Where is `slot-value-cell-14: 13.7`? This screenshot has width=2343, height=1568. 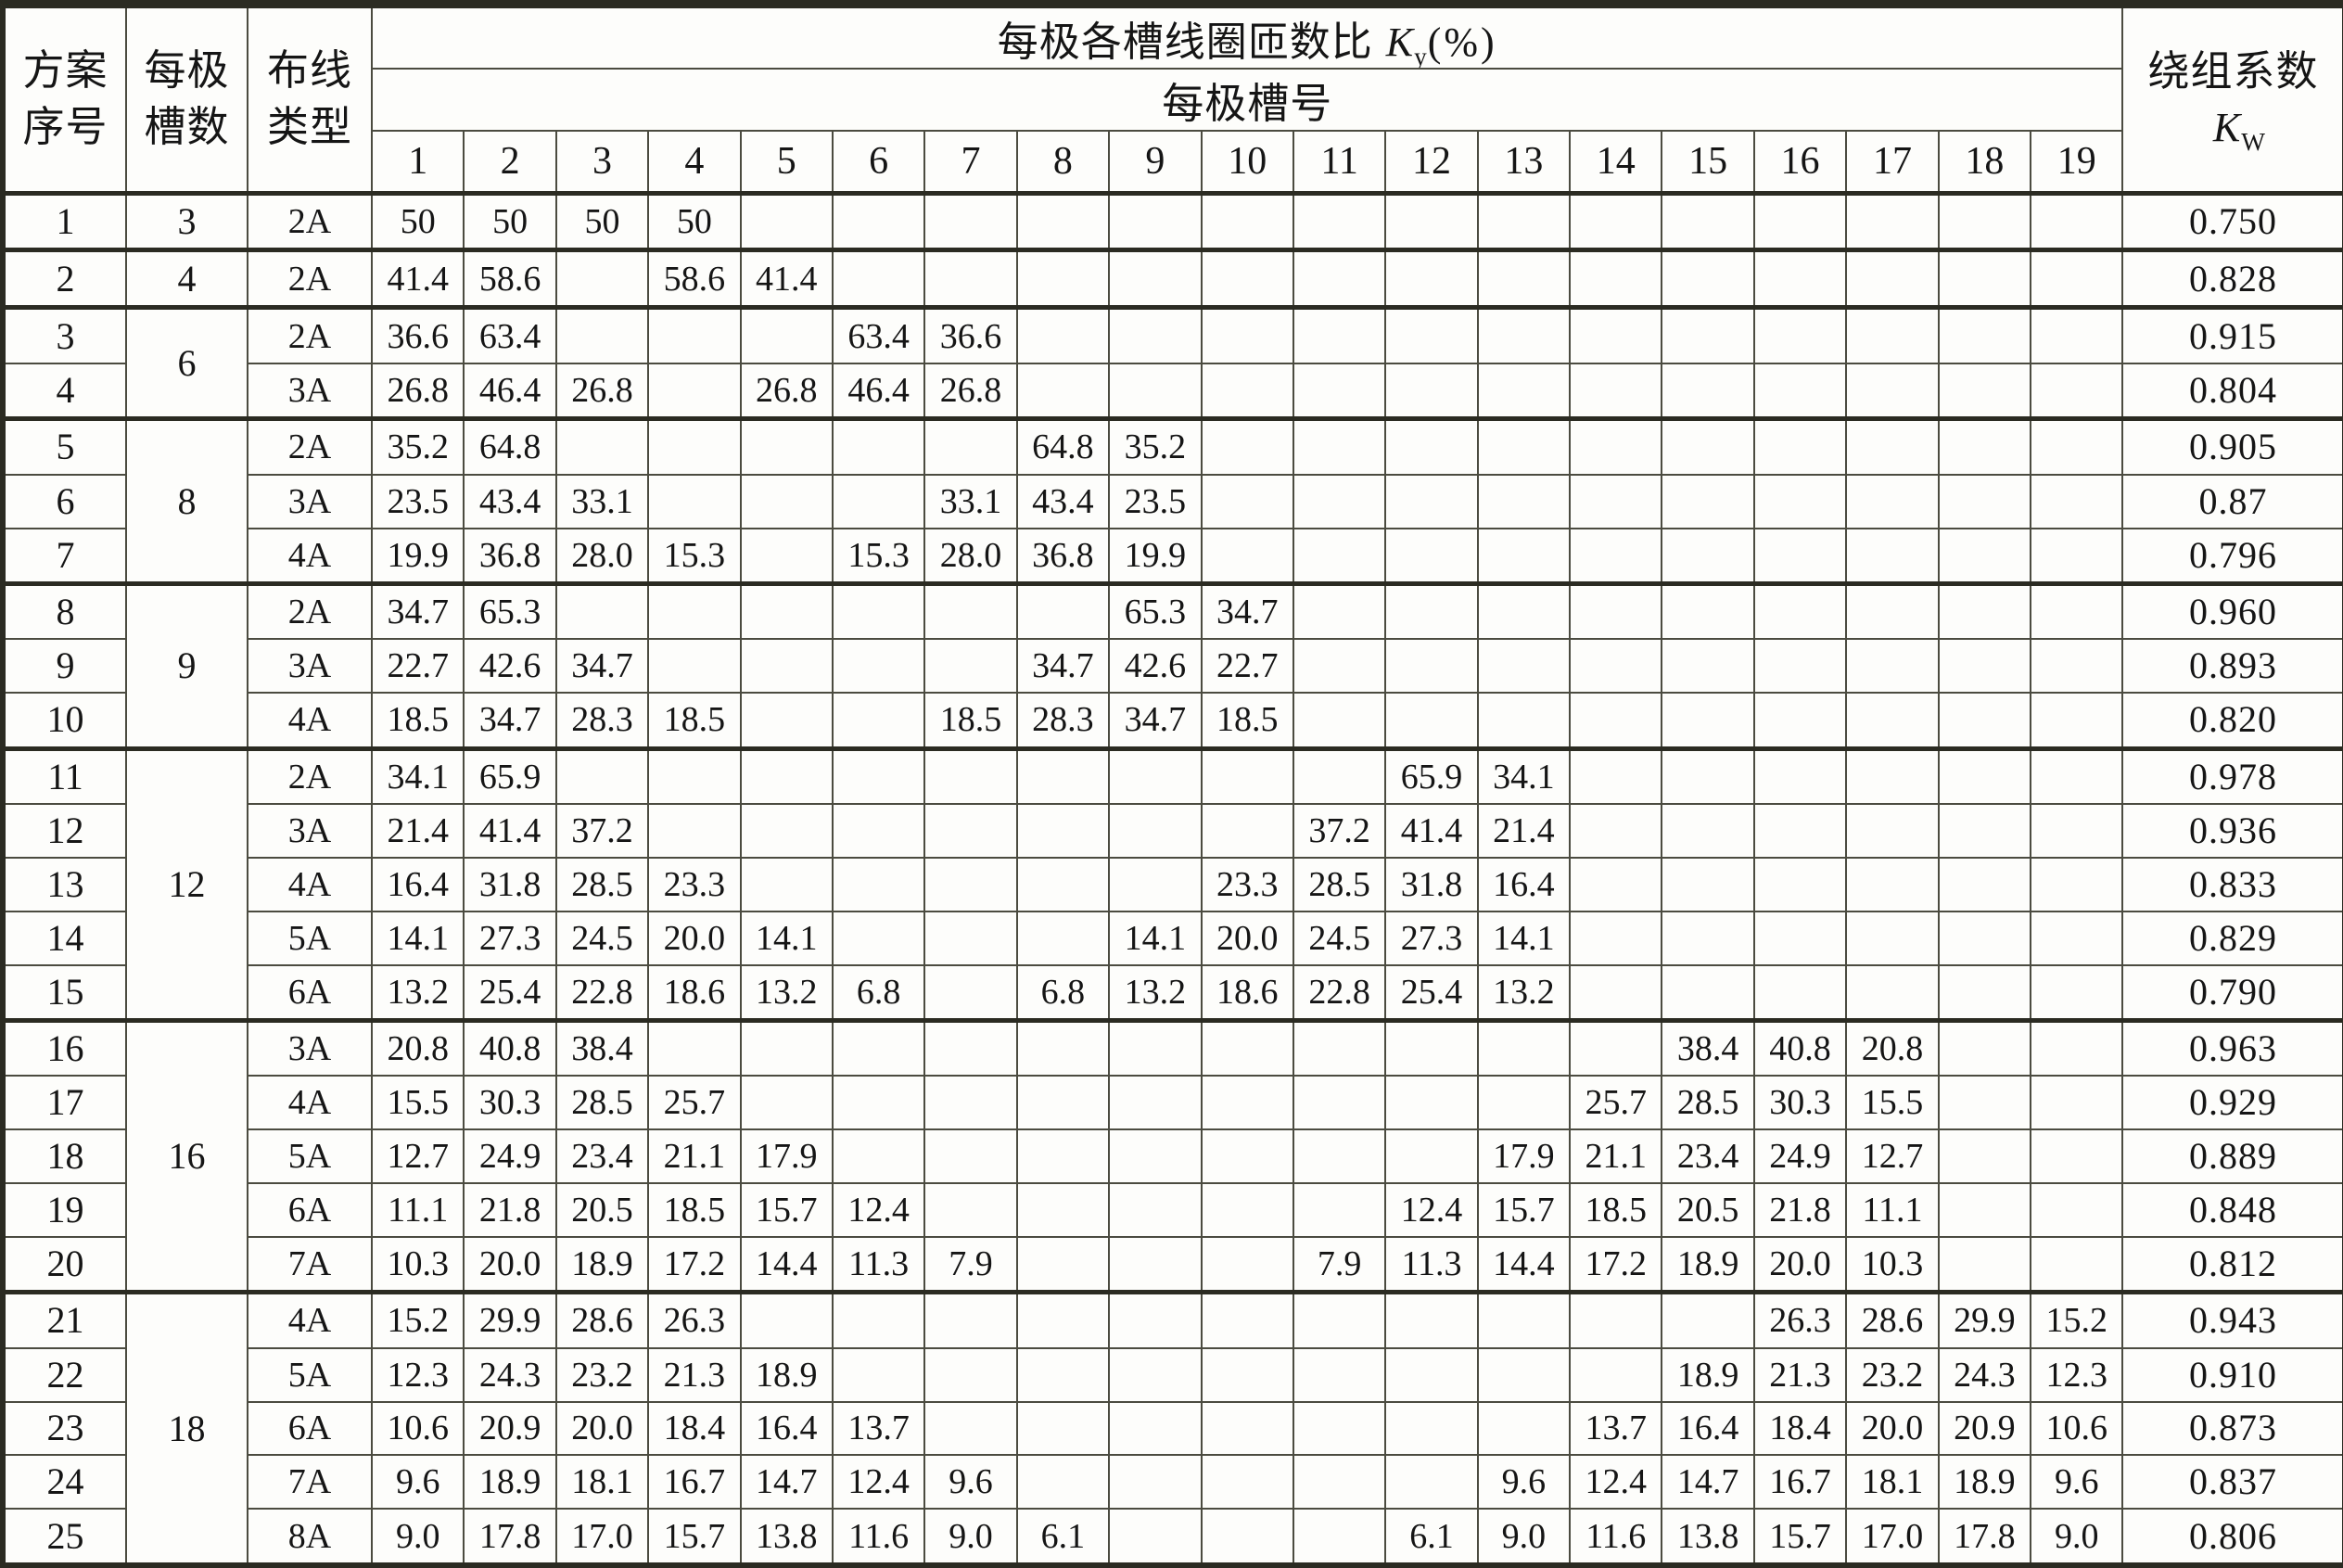
slot-value-cell-14: 13.7 is located at coordinates (1616, 1428).